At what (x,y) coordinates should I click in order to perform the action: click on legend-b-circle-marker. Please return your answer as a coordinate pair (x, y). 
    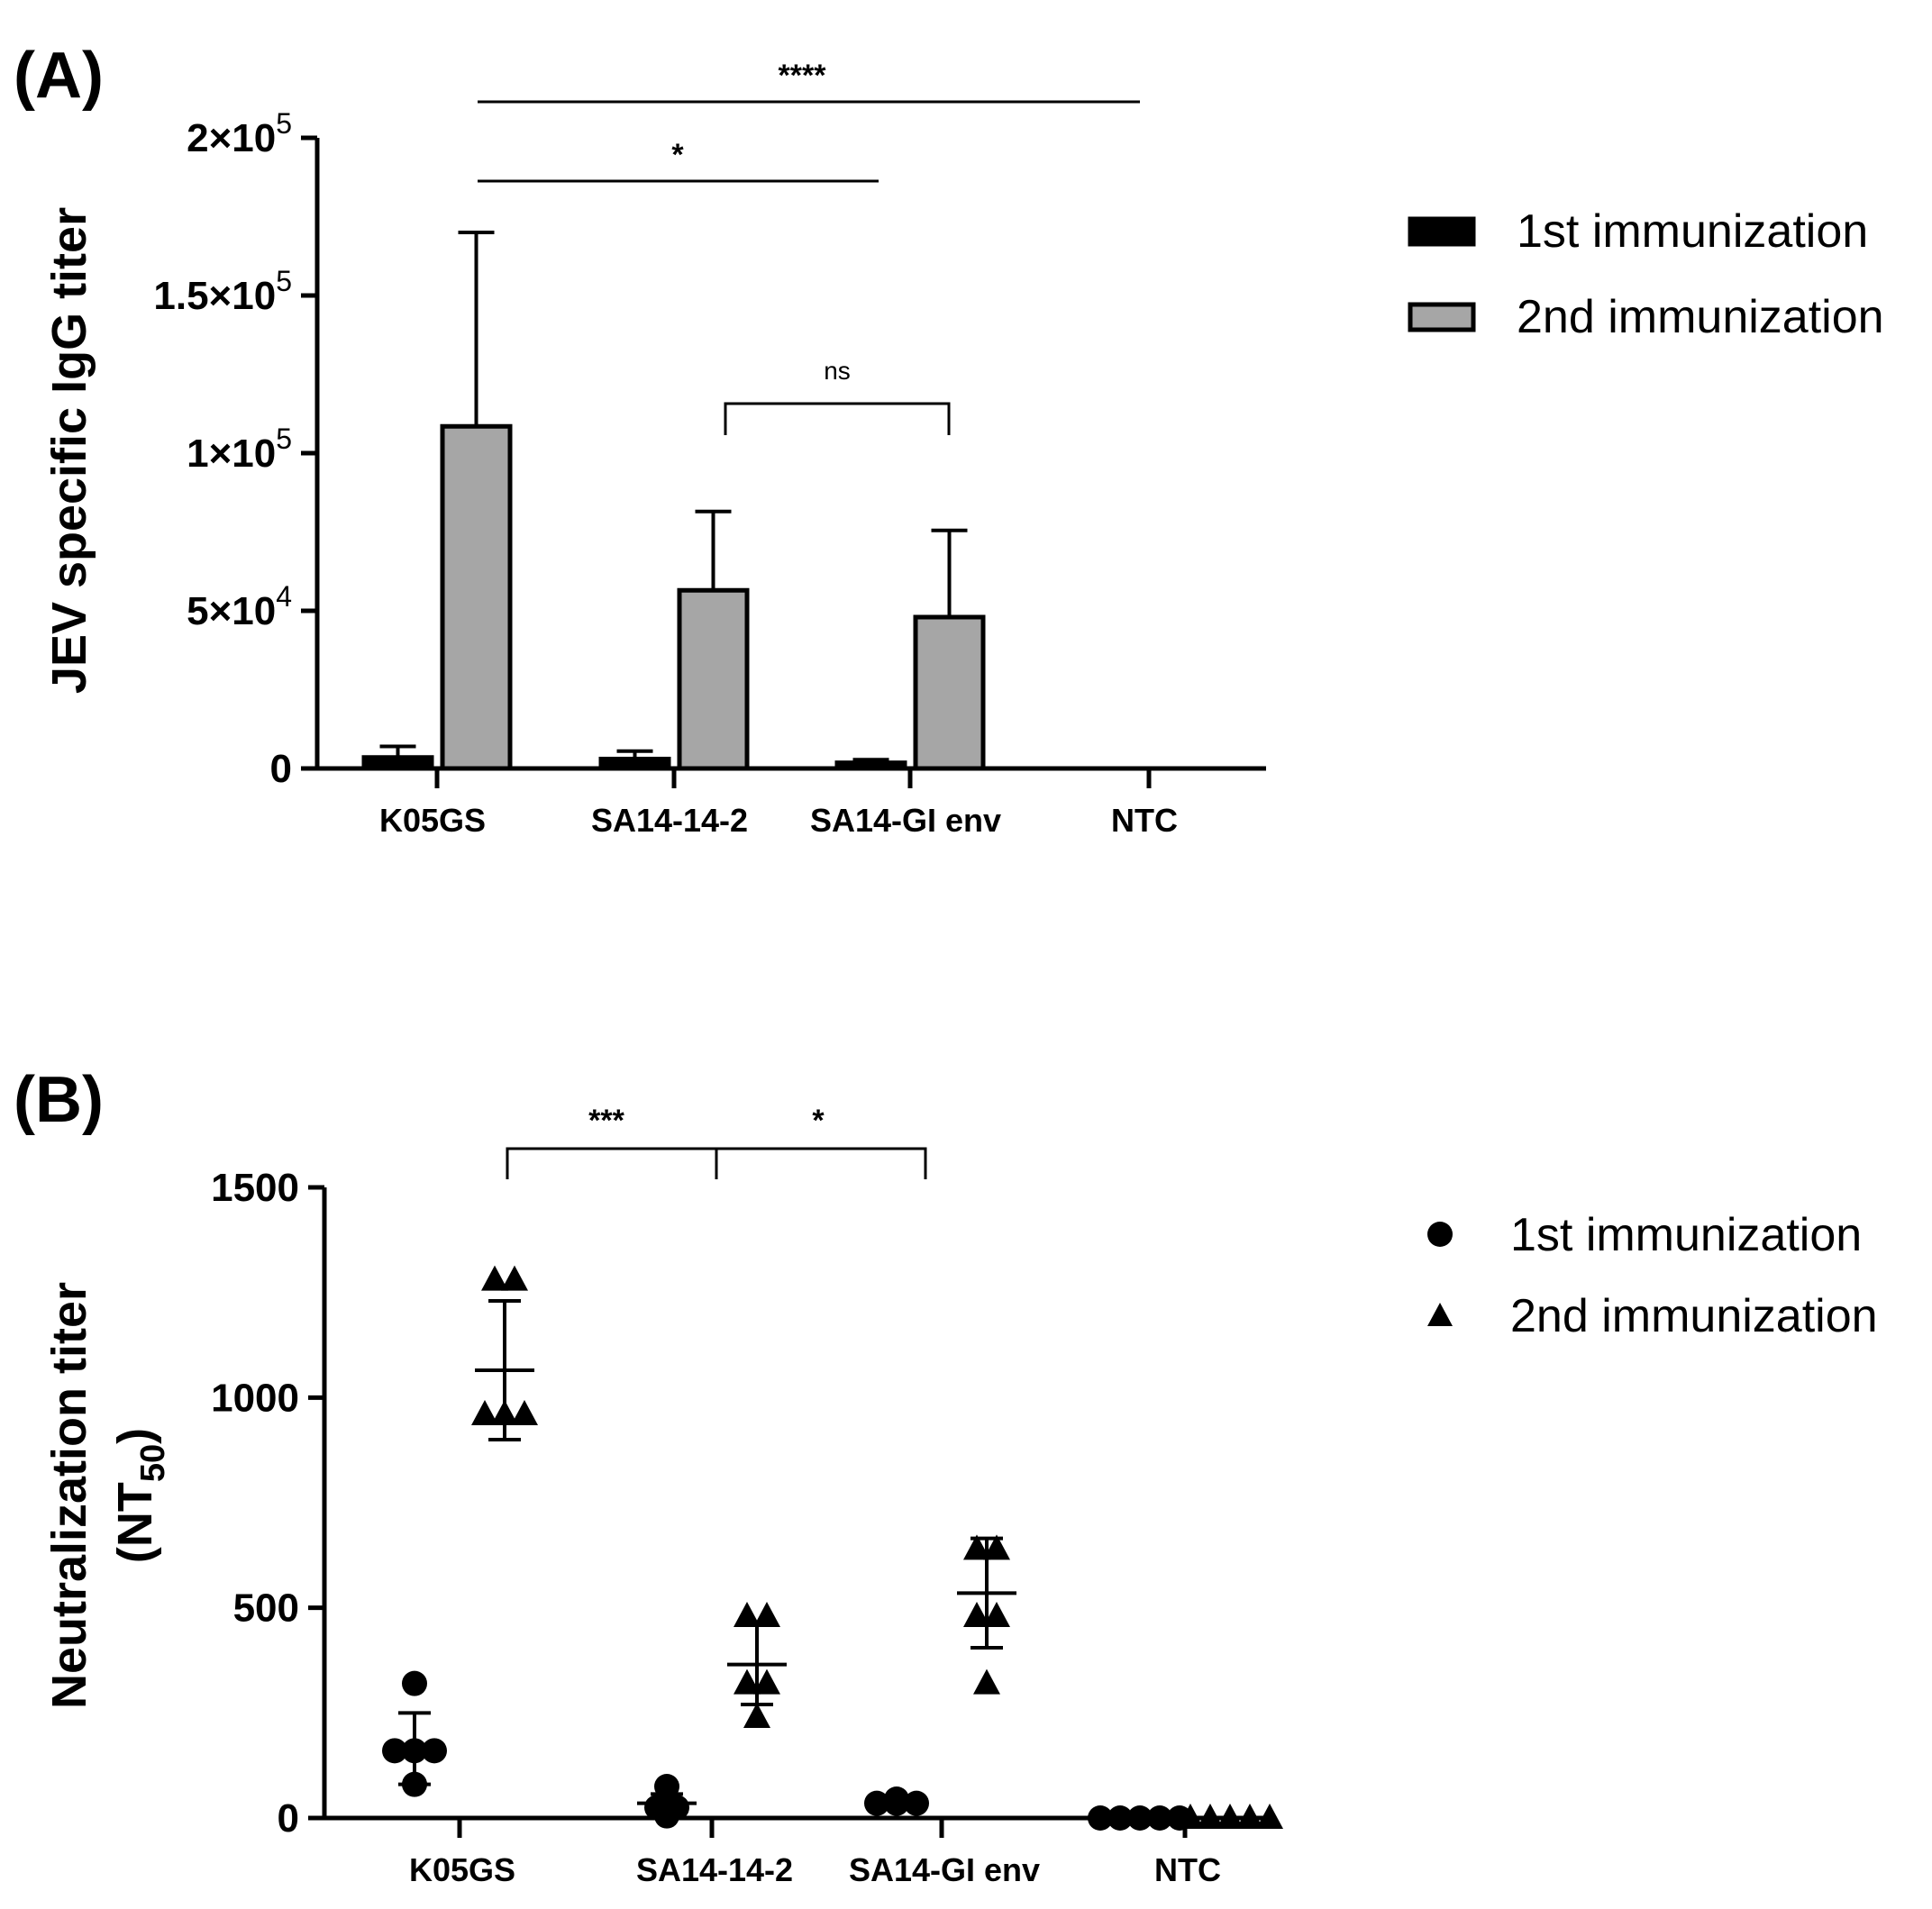
    Looking at the image, I should click on (1440, 1234).